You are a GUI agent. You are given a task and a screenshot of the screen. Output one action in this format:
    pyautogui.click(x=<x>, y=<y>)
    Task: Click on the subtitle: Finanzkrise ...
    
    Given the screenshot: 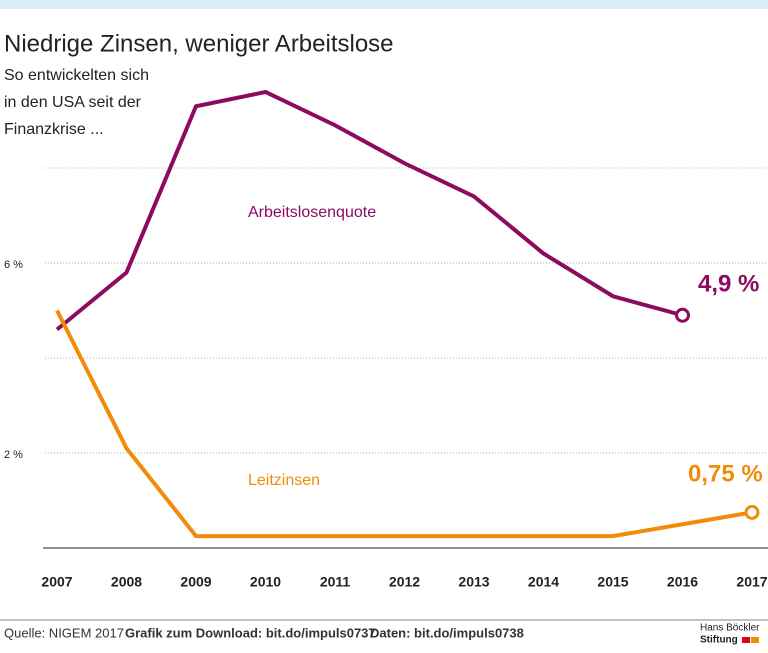 What is the action you would take?
    pyautogui.click(x=54, y=129)
    